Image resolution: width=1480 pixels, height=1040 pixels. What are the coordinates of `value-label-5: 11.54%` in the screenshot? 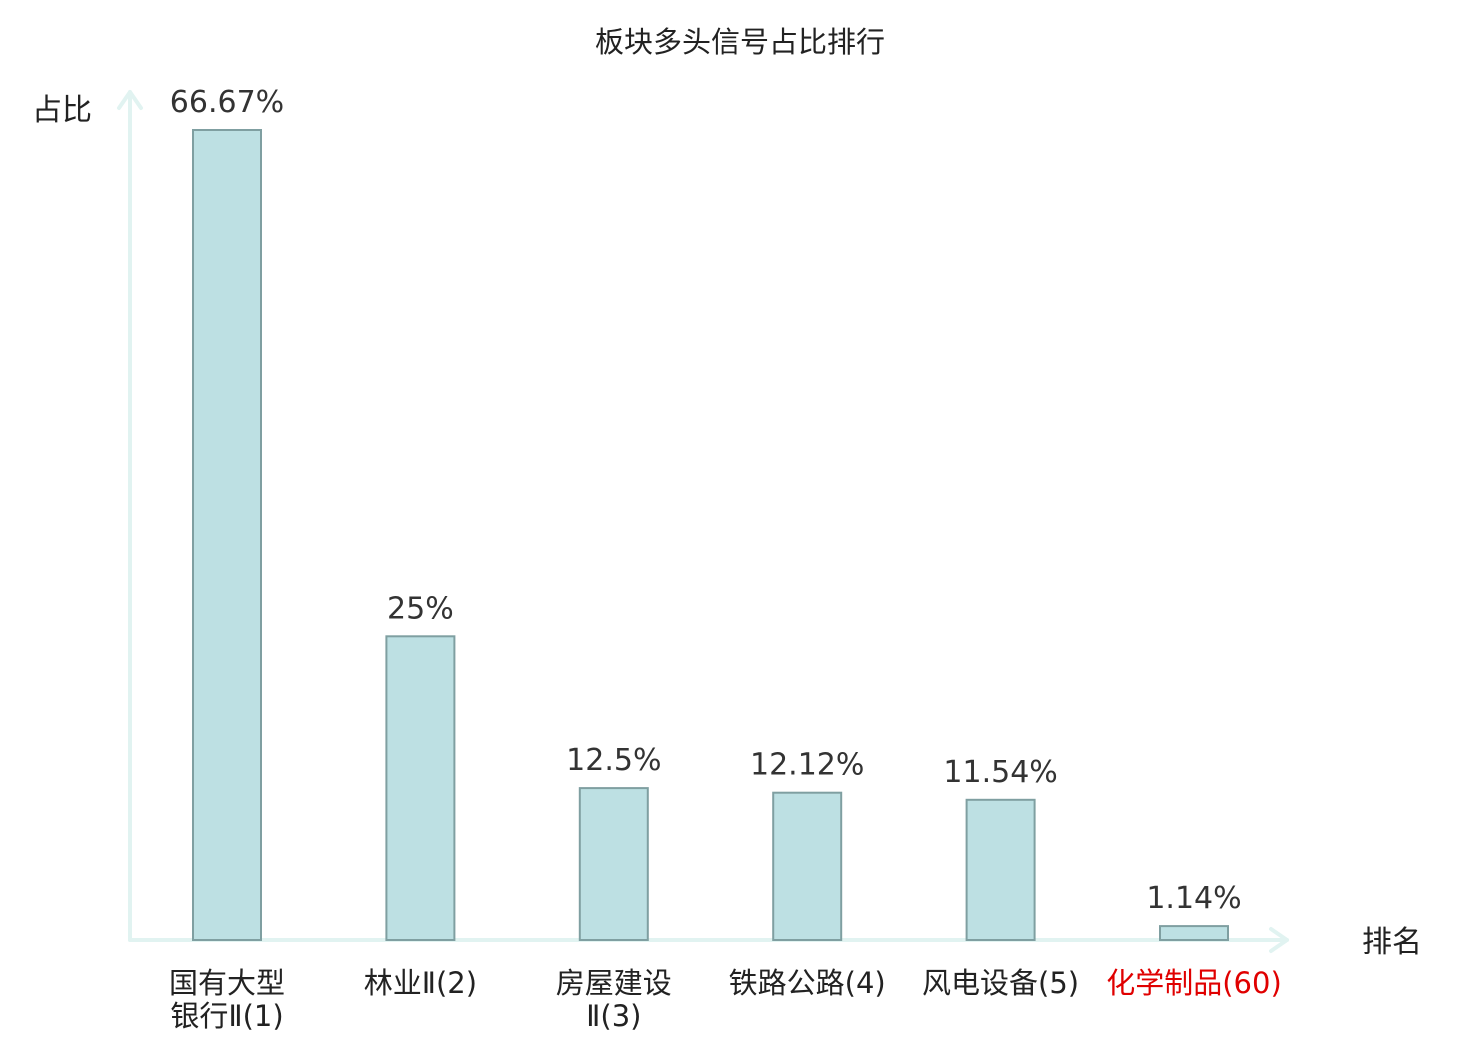 It's located at (1000, 772).